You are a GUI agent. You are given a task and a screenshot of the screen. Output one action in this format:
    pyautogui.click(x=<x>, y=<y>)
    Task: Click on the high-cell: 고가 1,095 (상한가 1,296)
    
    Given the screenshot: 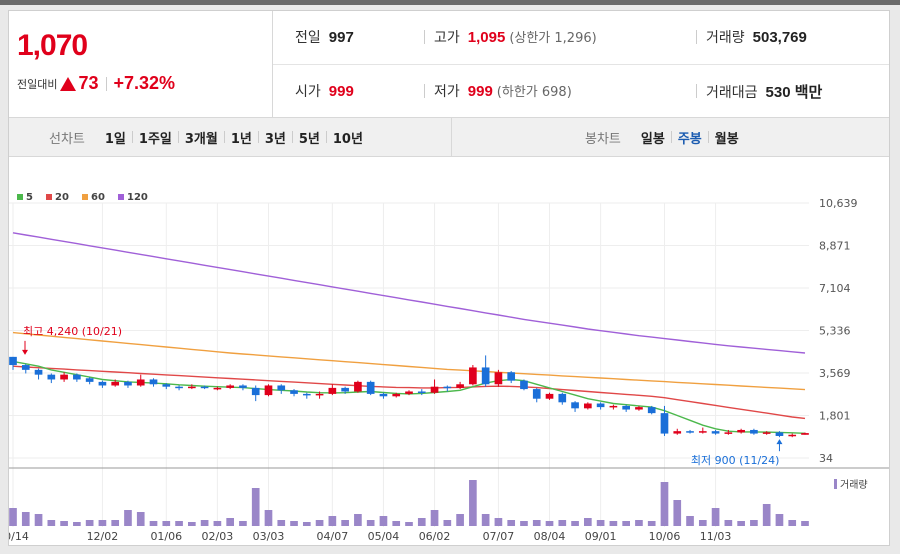 What is the action you would take?
    pyautogui.click(x=515, y=37)
    